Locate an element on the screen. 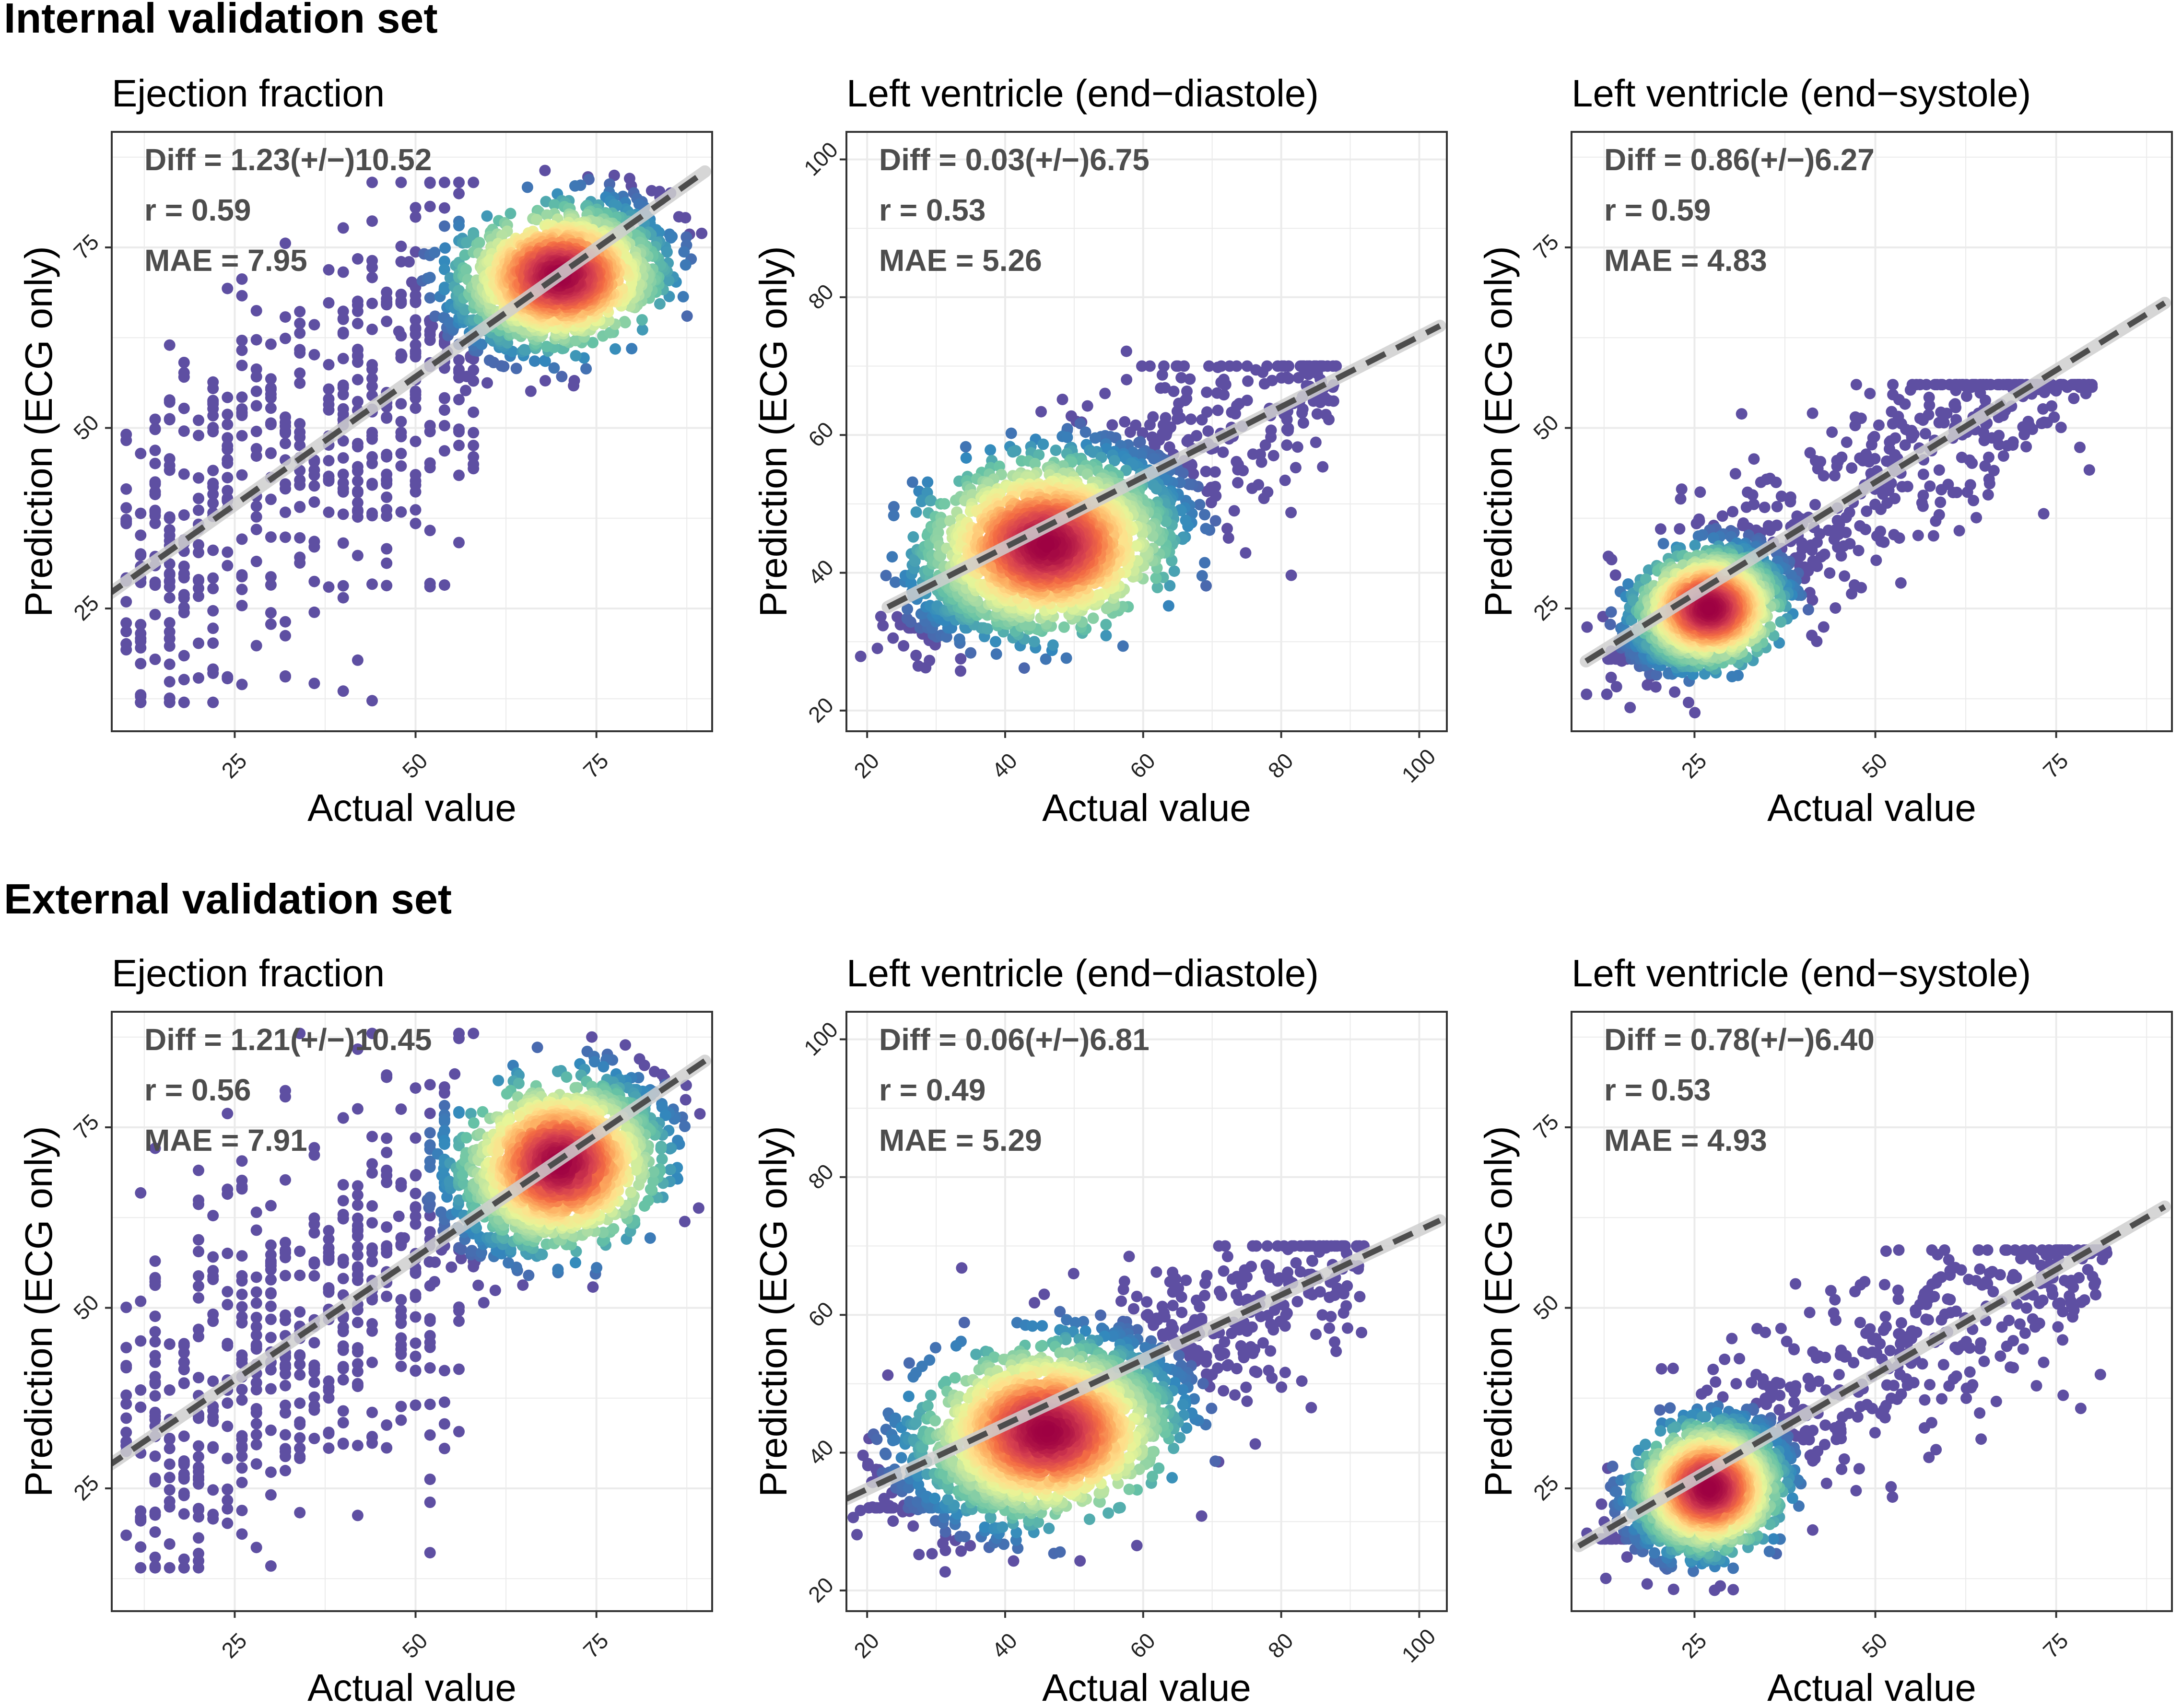 The width and height of the screenshot is (2182, 1708). section-title-external: External validation set is located at coordinates (228, 899).